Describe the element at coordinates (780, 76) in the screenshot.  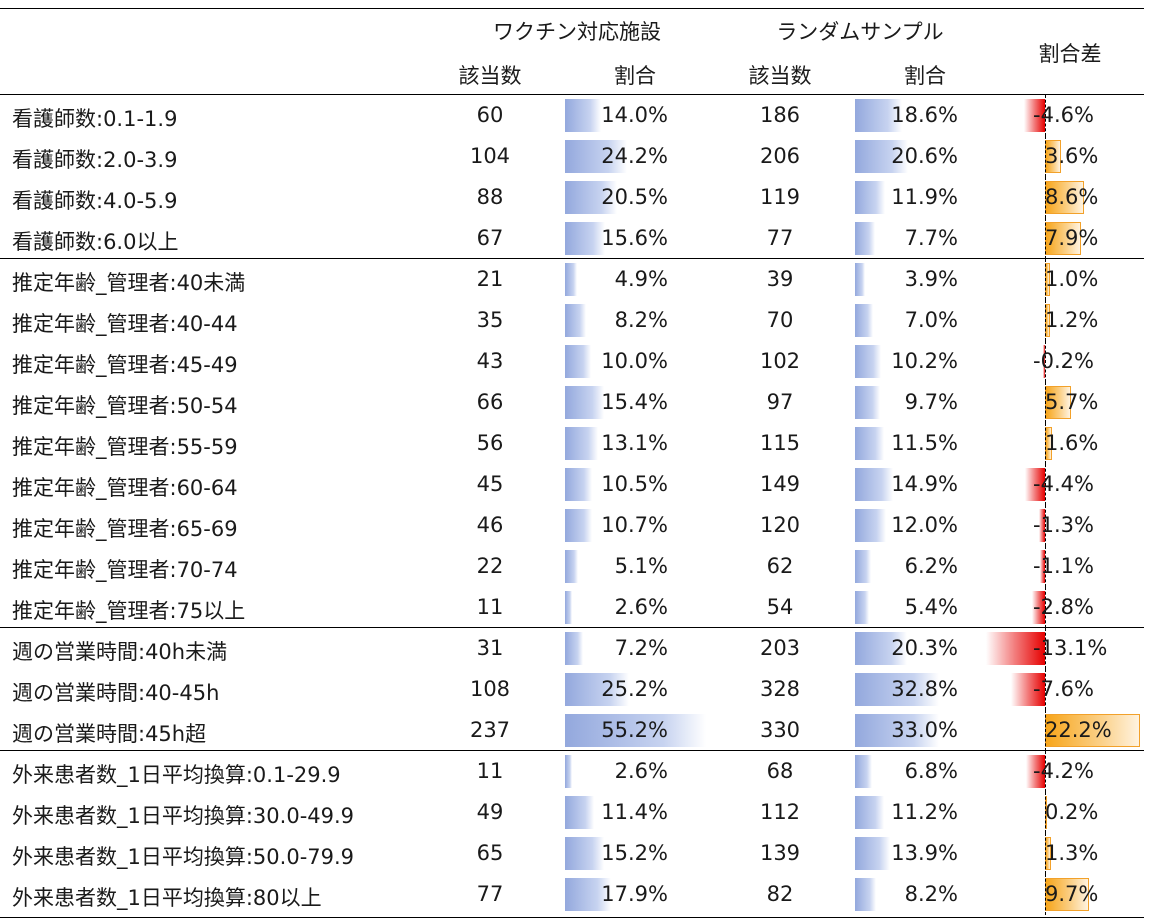
I see `header-random-count: 該当数` at that location.